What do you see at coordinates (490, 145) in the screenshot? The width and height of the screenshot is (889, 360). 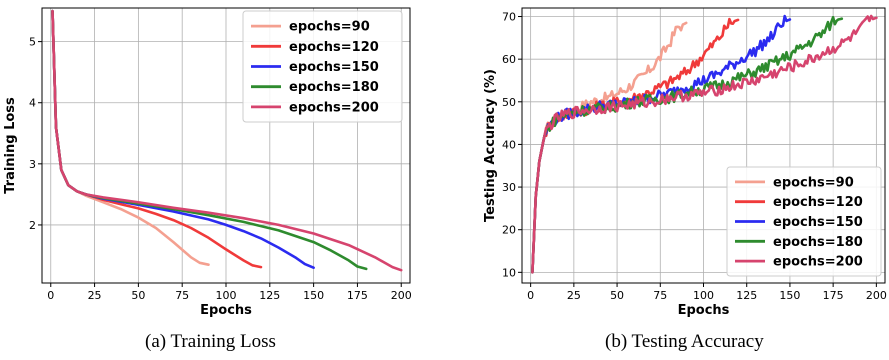 I see `y-axis-label: Testing Accuracy (%)` at bounding box center [490, 145].